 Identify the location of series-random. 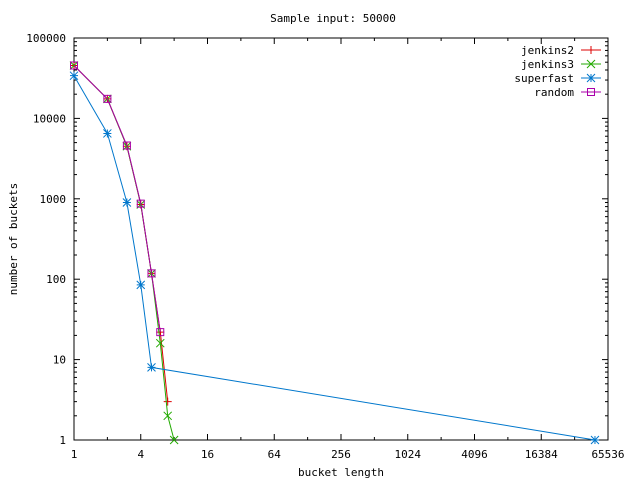
(117, 199).